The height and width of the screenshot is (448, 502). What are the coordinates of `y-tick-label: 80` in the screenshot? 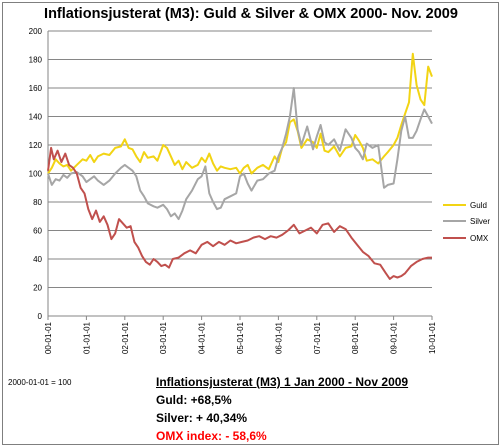 It's located at (37, 202).